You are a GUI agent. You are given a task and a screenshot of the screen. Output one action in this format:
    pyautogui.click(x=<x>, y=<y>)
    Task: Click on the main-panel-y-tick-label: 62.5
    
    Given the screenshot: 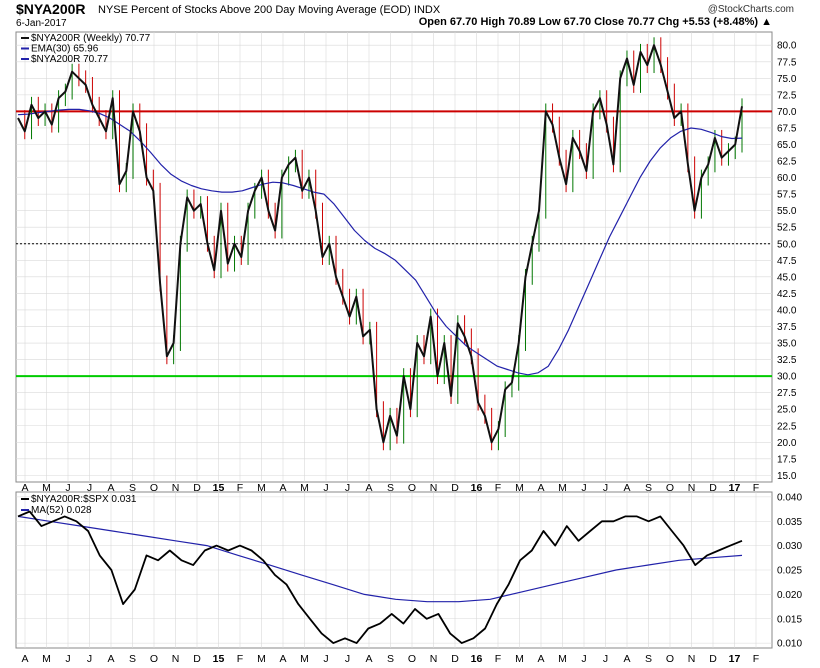 What is the action you would take?
    pyautogui.click(x=787, y=162)
    